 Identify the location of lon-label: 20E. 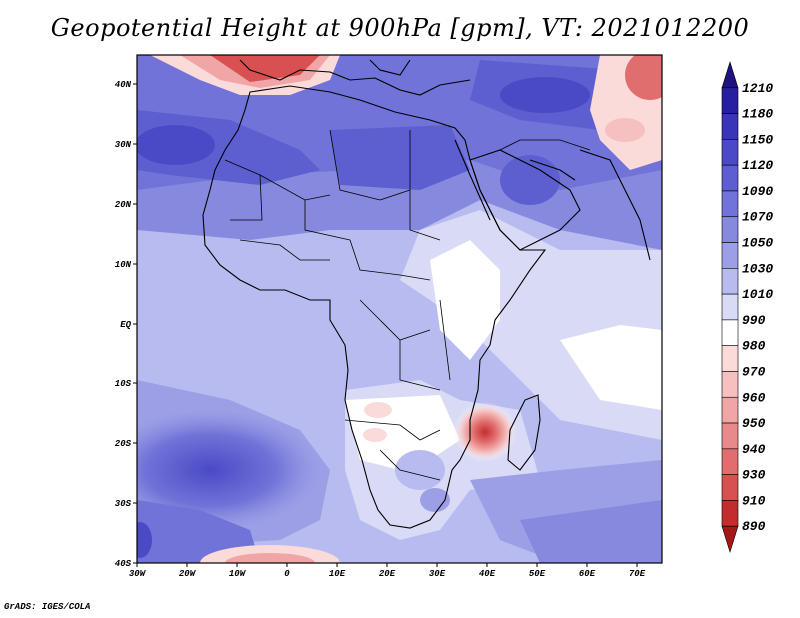
(387, 574).